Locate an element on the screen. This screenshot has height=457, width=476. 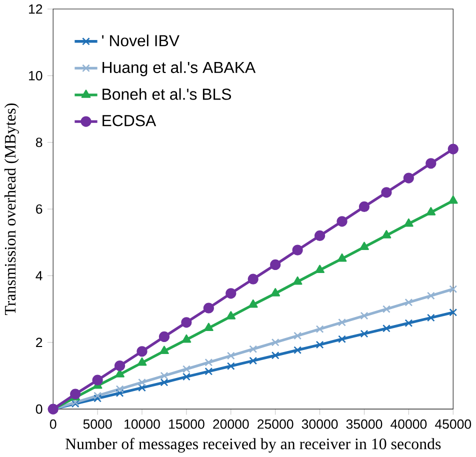
x-tick-label: 30000 is located at coordinates (320, 424).